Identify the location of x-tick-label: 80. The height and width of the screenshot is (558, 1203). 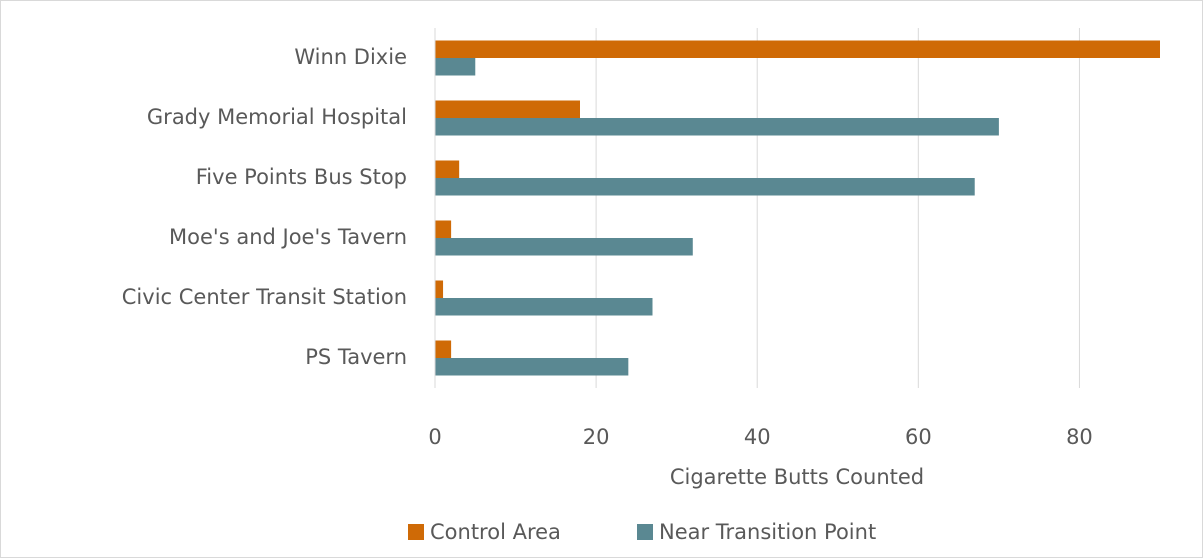
(1079, 437).